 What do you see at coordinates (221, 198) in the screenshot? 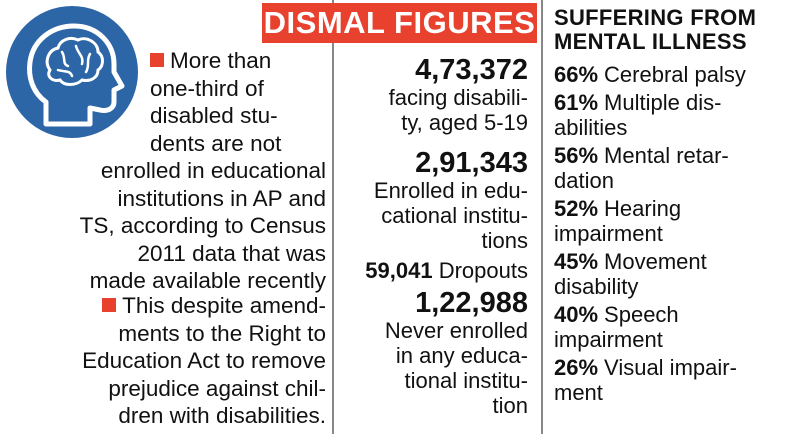
I see `text-line: institutions in AP and` at bounding box center [221, 198].